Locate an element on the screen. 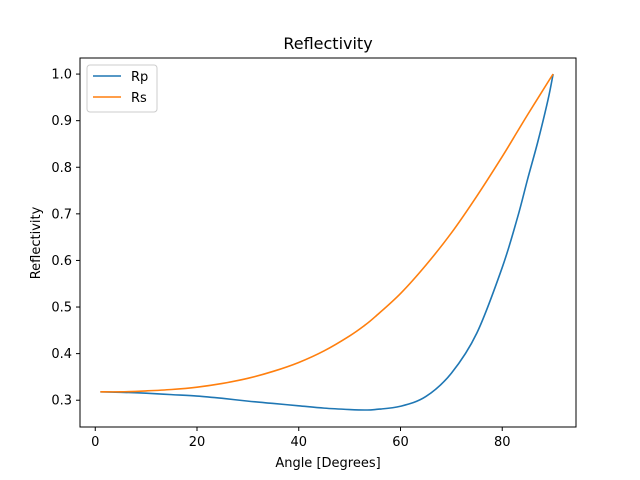 The width and height of the screenshot is (640, 480). legend-label-rp: Rp is located at coordinates (139, 77).